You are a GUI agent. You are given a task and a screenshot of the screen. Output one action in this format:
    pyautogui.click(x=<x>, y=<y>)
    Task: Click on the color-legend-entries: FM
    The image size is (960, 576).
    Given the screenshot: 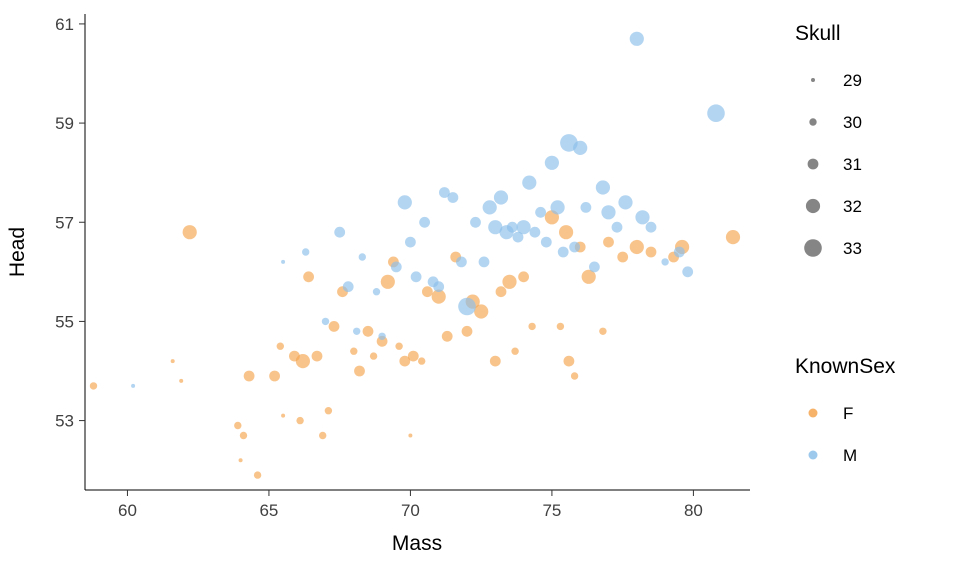 What is the action you would take?
    pyautogui.click(x=832, y=434)
    